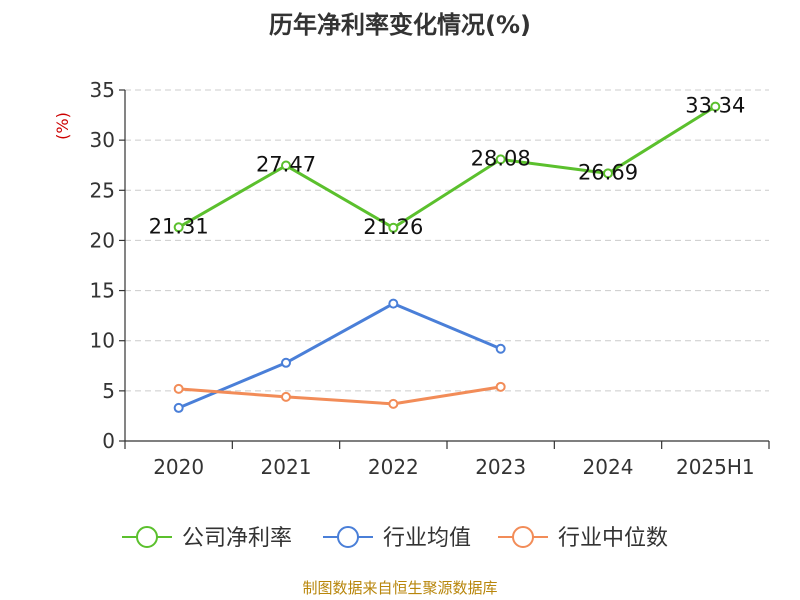 The width and height of the screenshot is (800, 600). Describe the element at coordinates (399, 588) in the screenshot. I see `source-note: 制图数据来自恒生聚源数据库` at that location.